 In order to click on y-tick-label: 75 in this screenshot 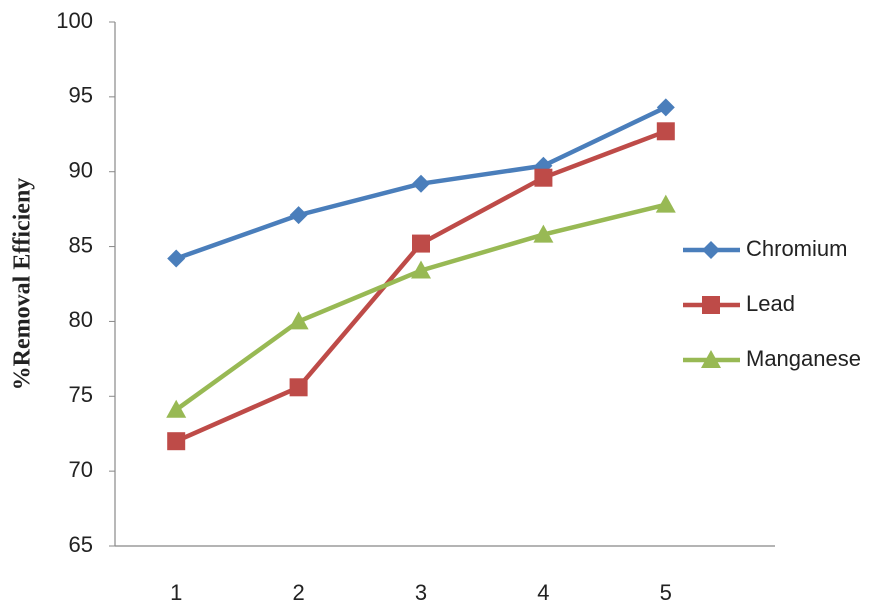, I will do `click(81, 394)`.